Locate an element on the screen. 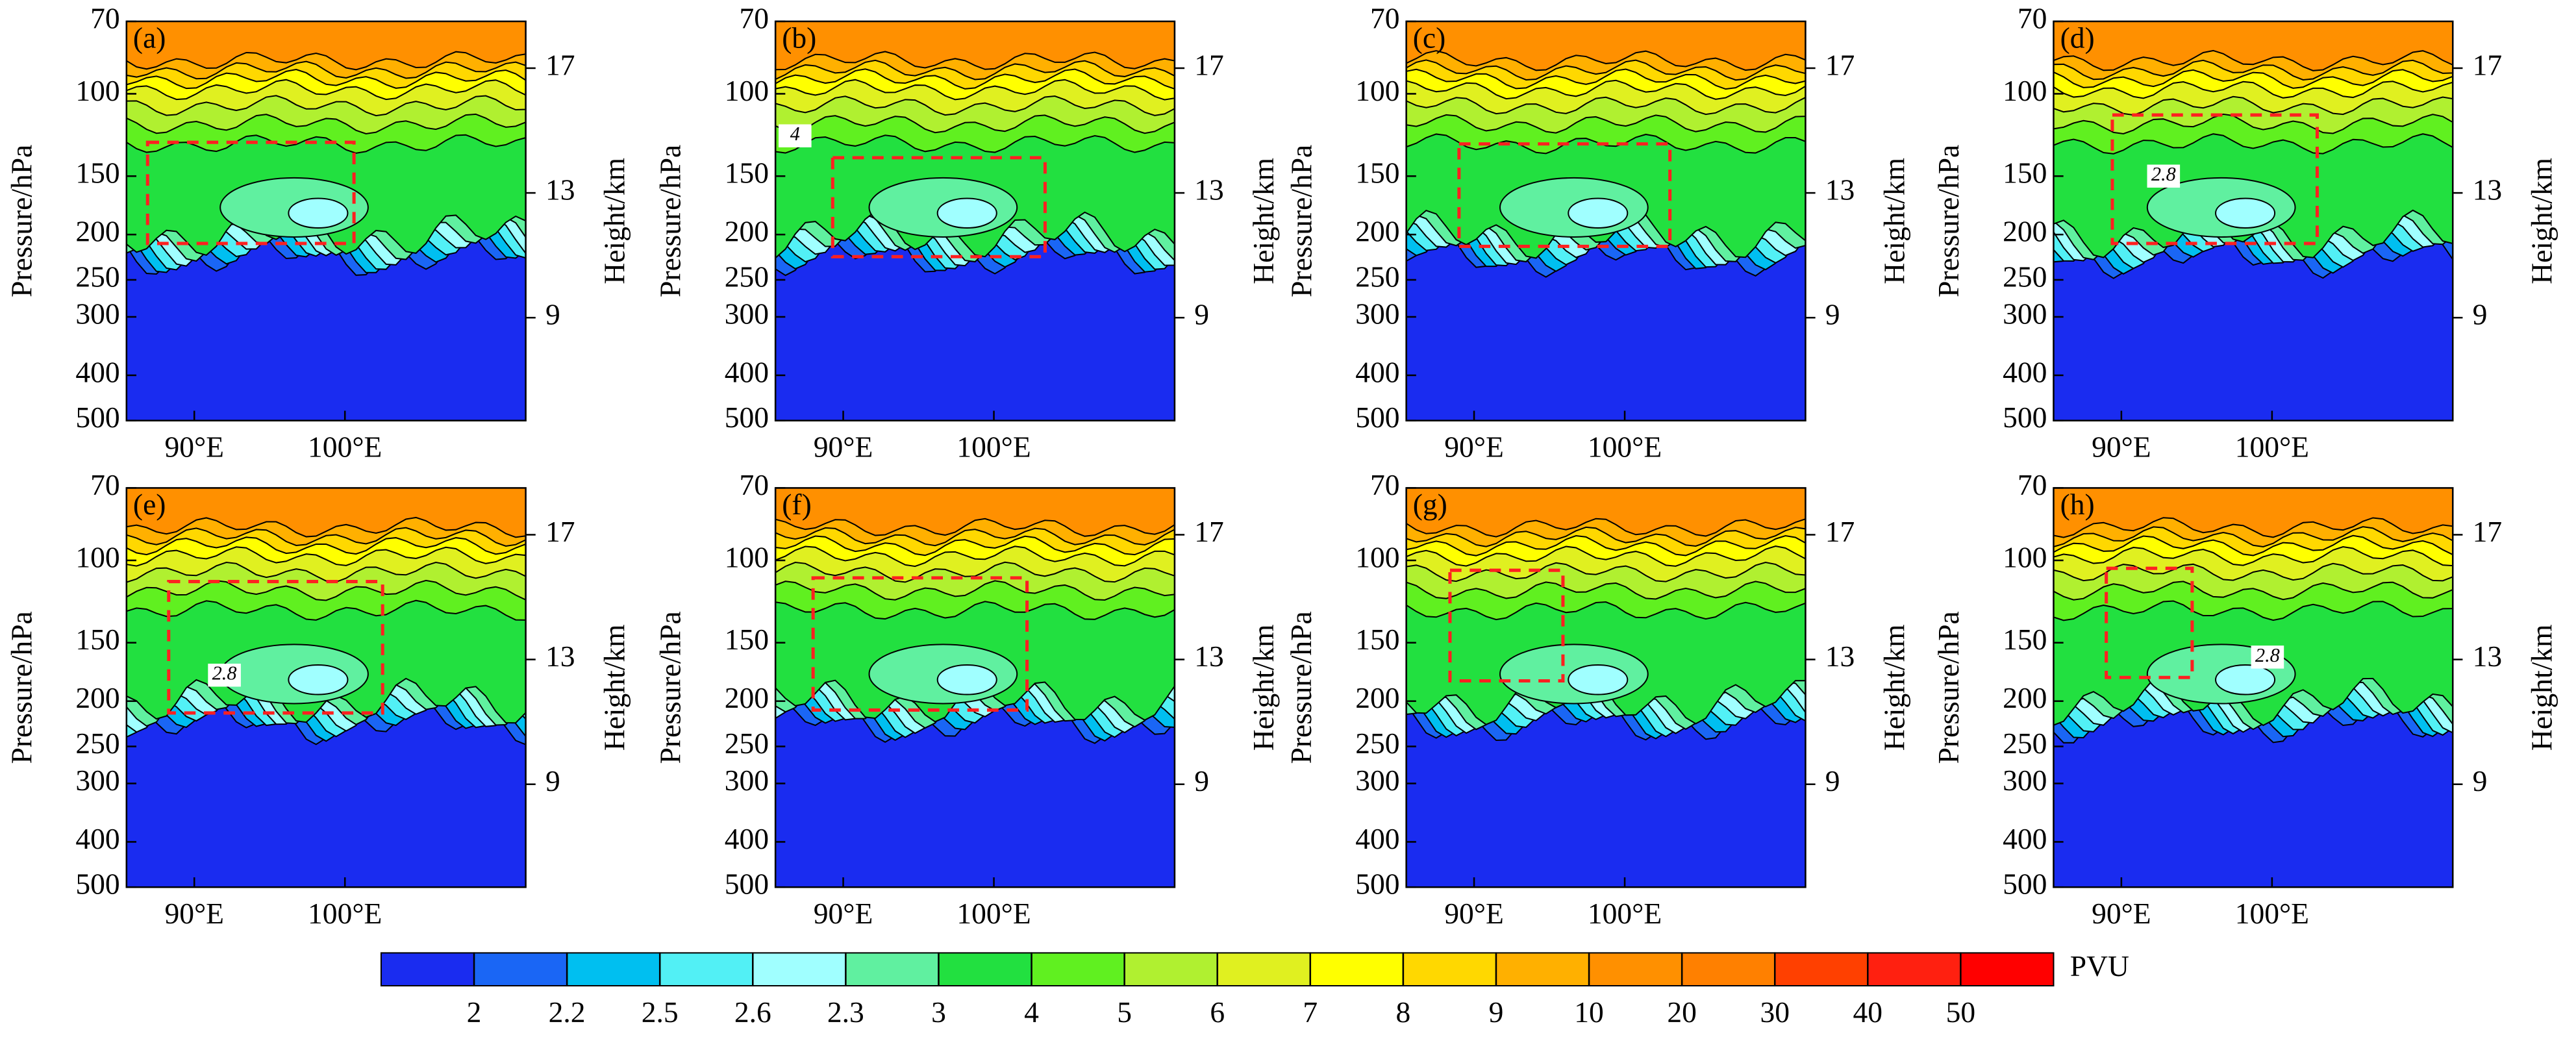 This screenshot has width=2576, height=1039. panel-label: (g) is located at coordinates (1430, 504).